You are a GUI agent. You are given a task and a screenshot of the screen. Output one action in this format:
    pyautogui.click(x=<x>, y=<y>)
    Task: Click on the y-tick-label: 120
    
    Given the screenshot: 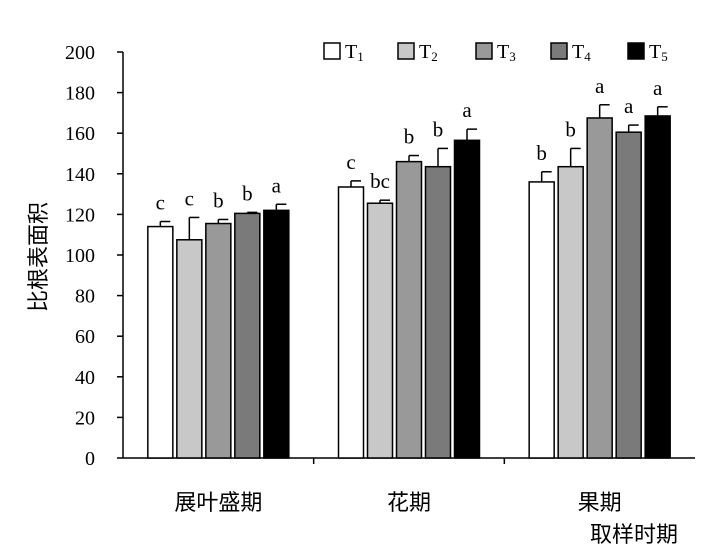 What is the action you would take?
    pyautogui.click(x=80, y=215)
    